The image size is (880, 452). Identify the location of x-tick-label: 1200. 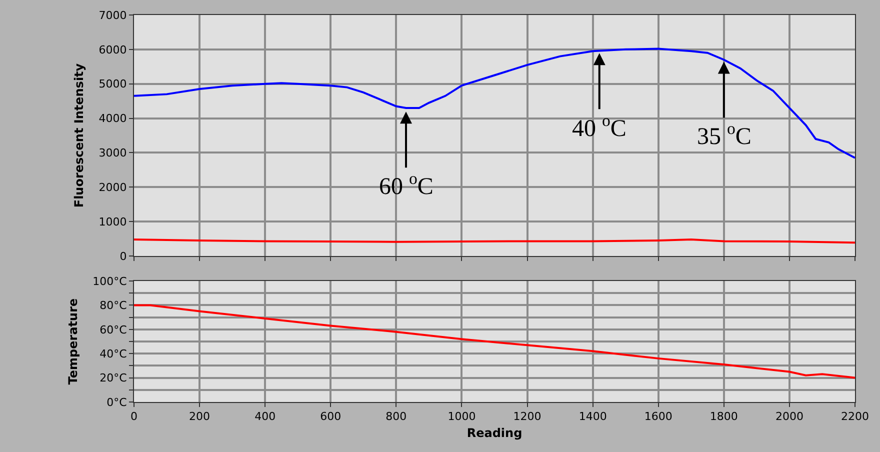
(527, 417).